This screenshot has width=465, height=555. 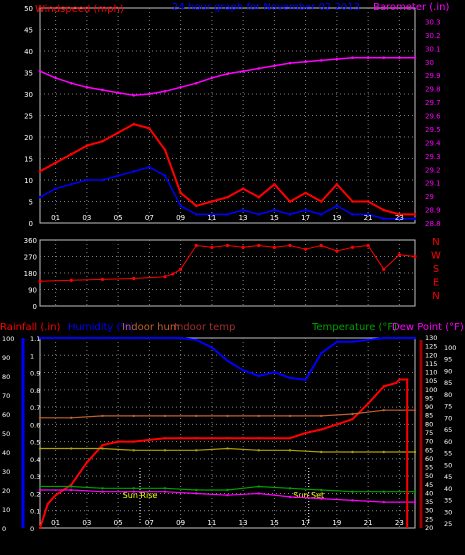 I want to click on x-tick-label: 11, so click(x=211, y=523).